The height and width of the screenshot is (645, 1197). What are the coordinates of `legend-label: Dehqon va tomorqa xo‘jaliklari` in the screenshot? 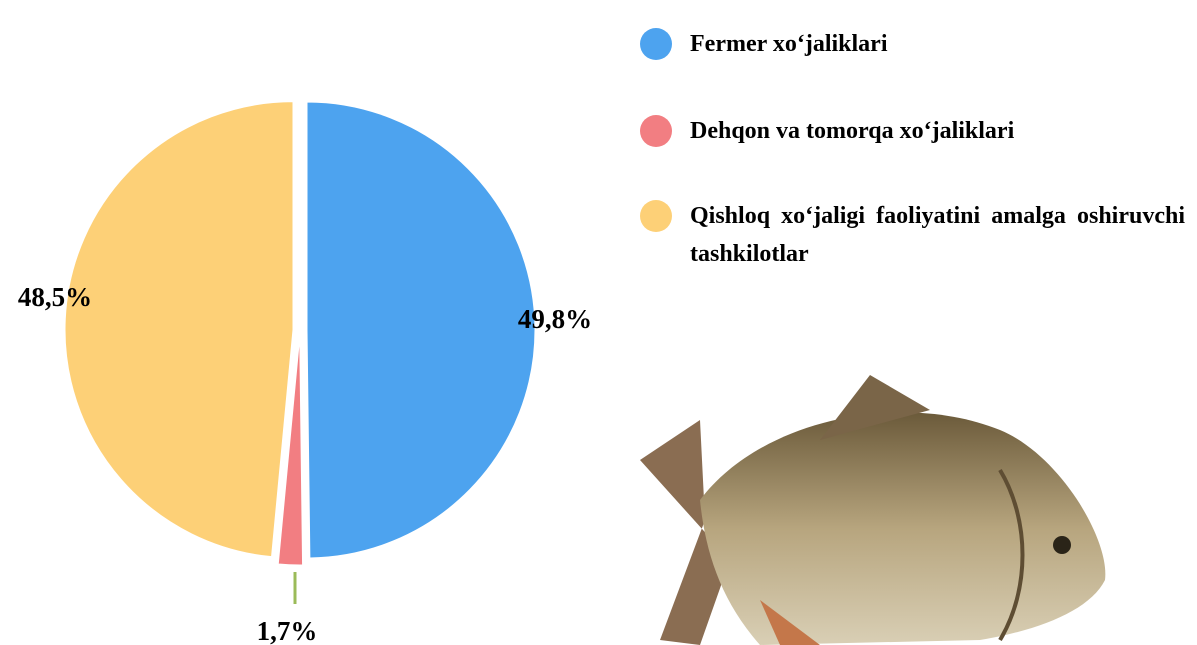 It's located at (852, 131).